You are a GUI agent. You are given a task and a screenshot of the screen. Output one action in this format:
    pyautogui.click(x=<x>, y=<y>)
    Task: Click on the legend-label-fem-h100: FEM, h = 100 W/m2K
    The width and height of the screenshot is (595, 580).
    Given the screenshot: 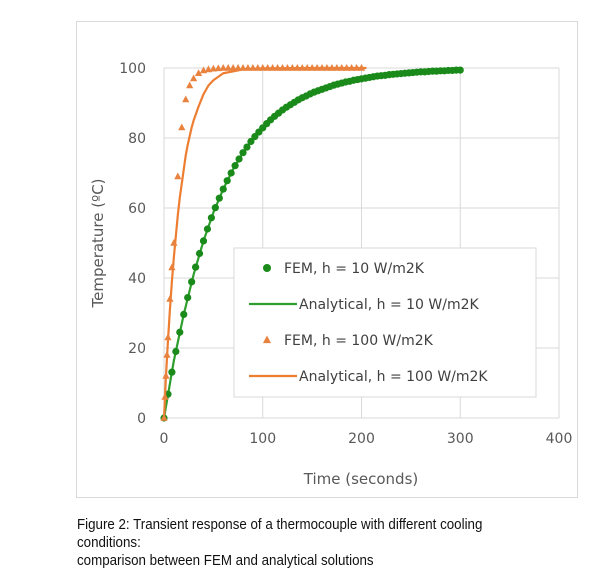 What is the action you would take?
    pyautogui.click(x=359, y=341)
    